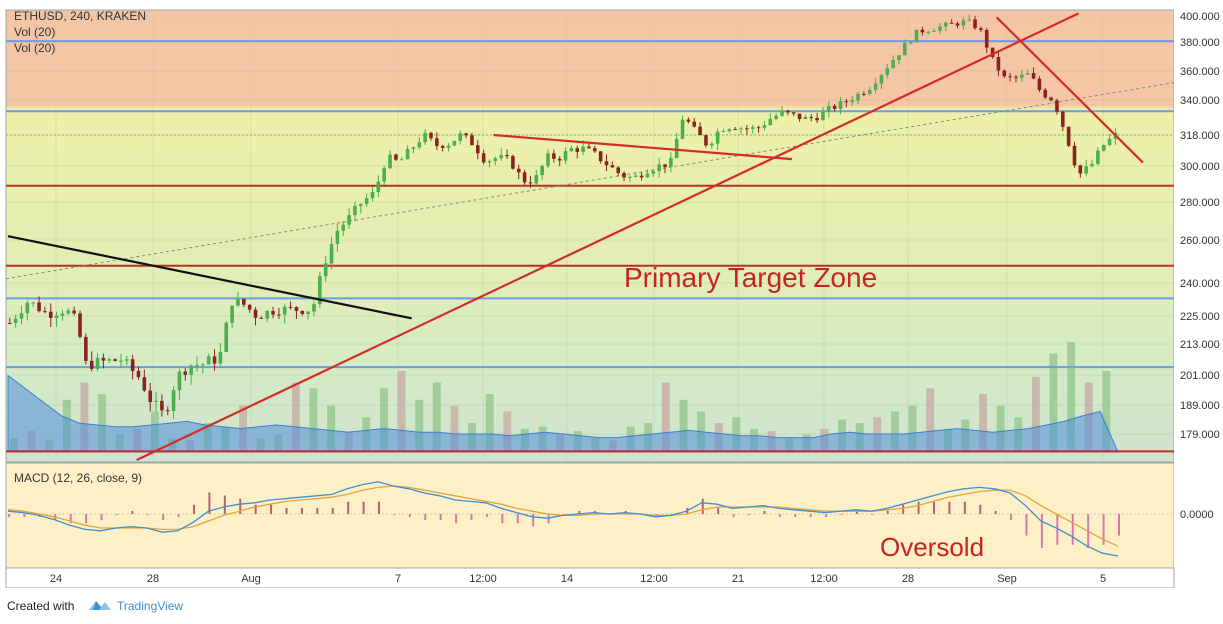  Describe the element at coordinates (1200, 284) in the screenshot. I see `price-axis-label: 240.000` at that location.